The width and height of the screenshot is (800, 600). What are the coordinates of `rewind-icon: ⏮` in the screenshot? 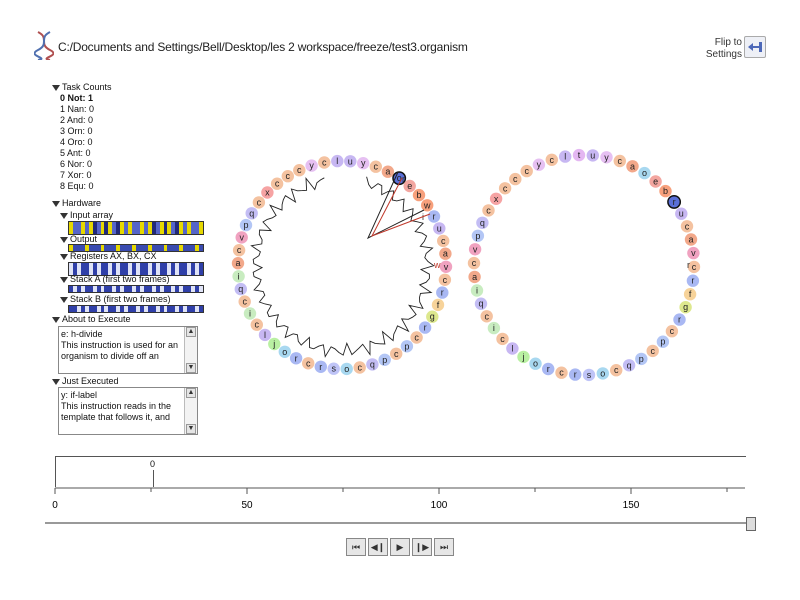 It's located at (356, 547).